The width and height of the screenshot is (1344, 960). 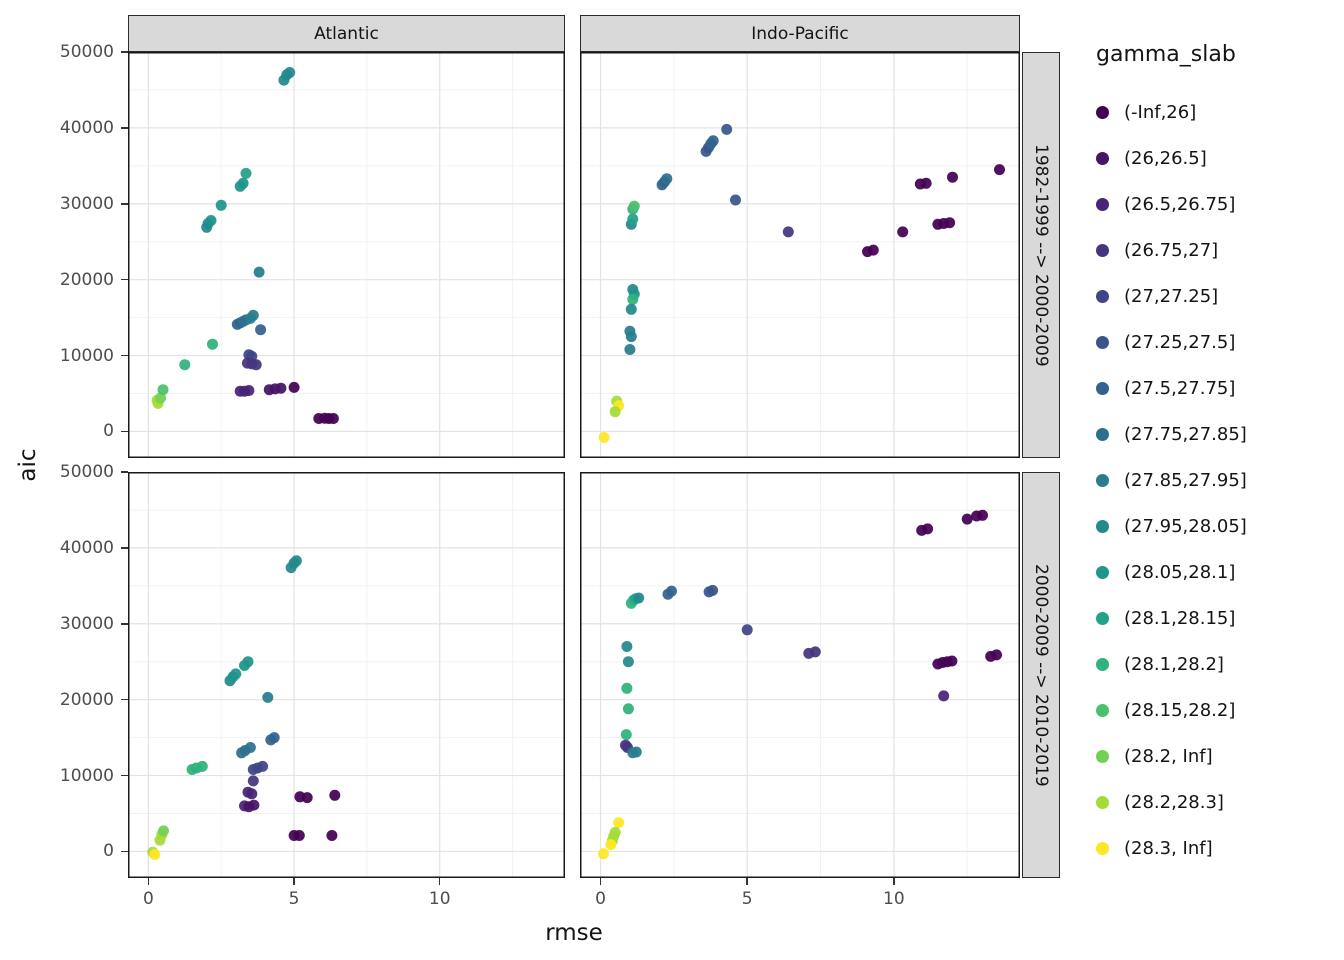 What do you see at coordinates (800, 675) in the screenshot?
I see `panel-indo-pacific-period2` at bounding box center [800, 675].